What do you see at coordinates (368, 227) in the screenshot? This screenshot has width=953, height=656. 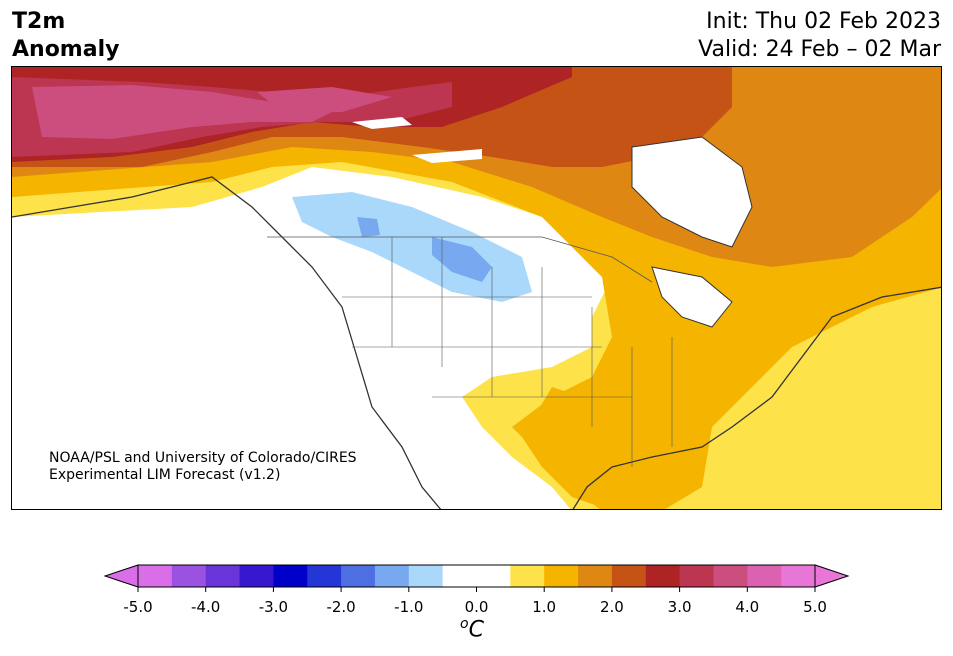 I see `zone-neg2b` at bounding box center [368, 227].